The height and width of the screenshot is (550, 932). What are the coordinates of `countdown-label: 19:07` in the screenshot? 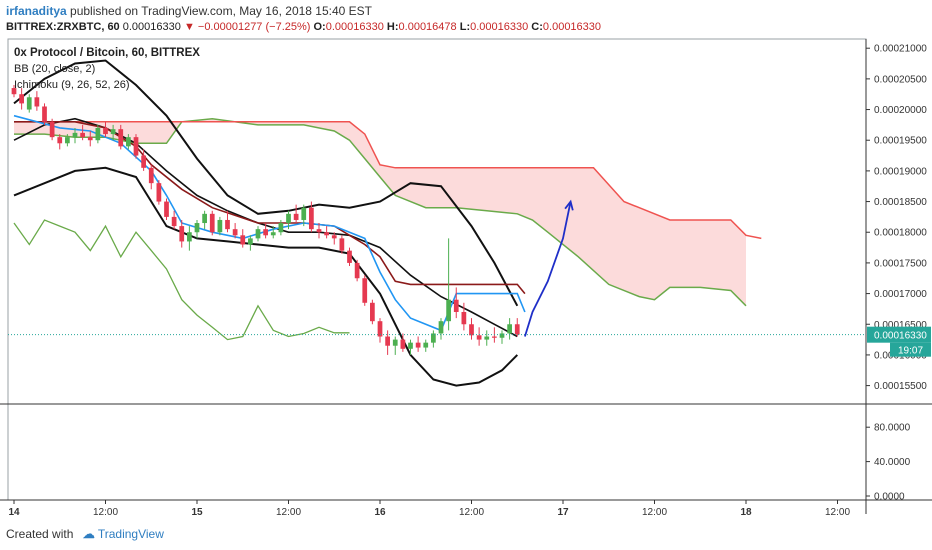 It's located at (910, 351).